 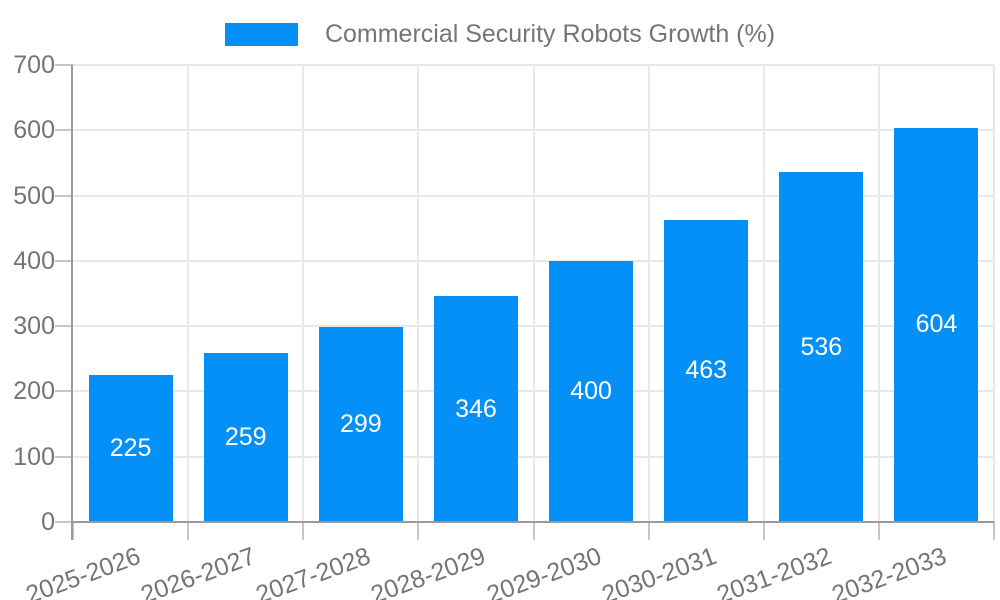 I want to click on bar-value-label: 225, so click(x=130, y=448).